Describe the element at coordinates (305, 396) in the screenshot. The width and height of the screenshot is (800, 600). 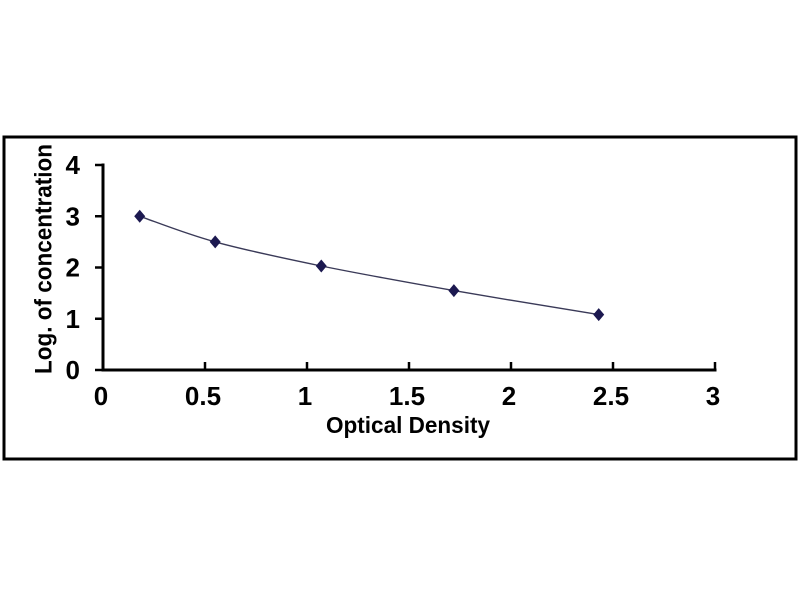
I see `x-tick-label: 1` at that location.